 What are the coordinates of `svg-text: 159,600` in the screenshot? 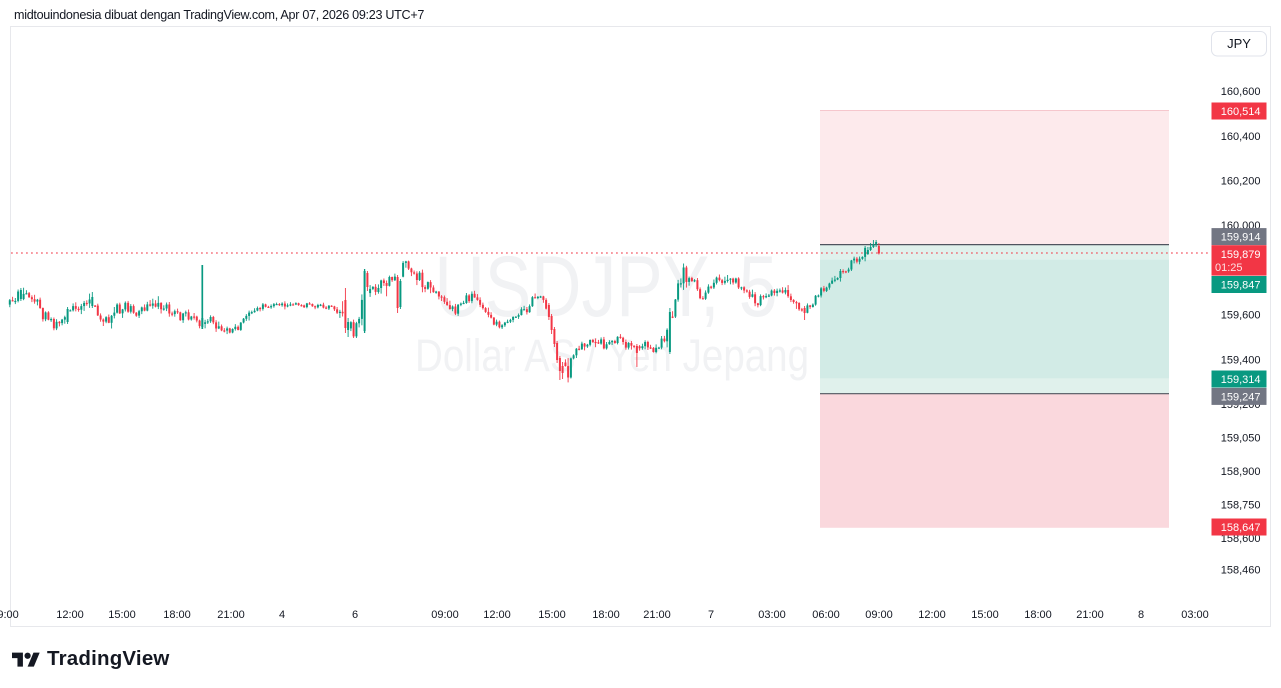 It's located at (1241, 316).